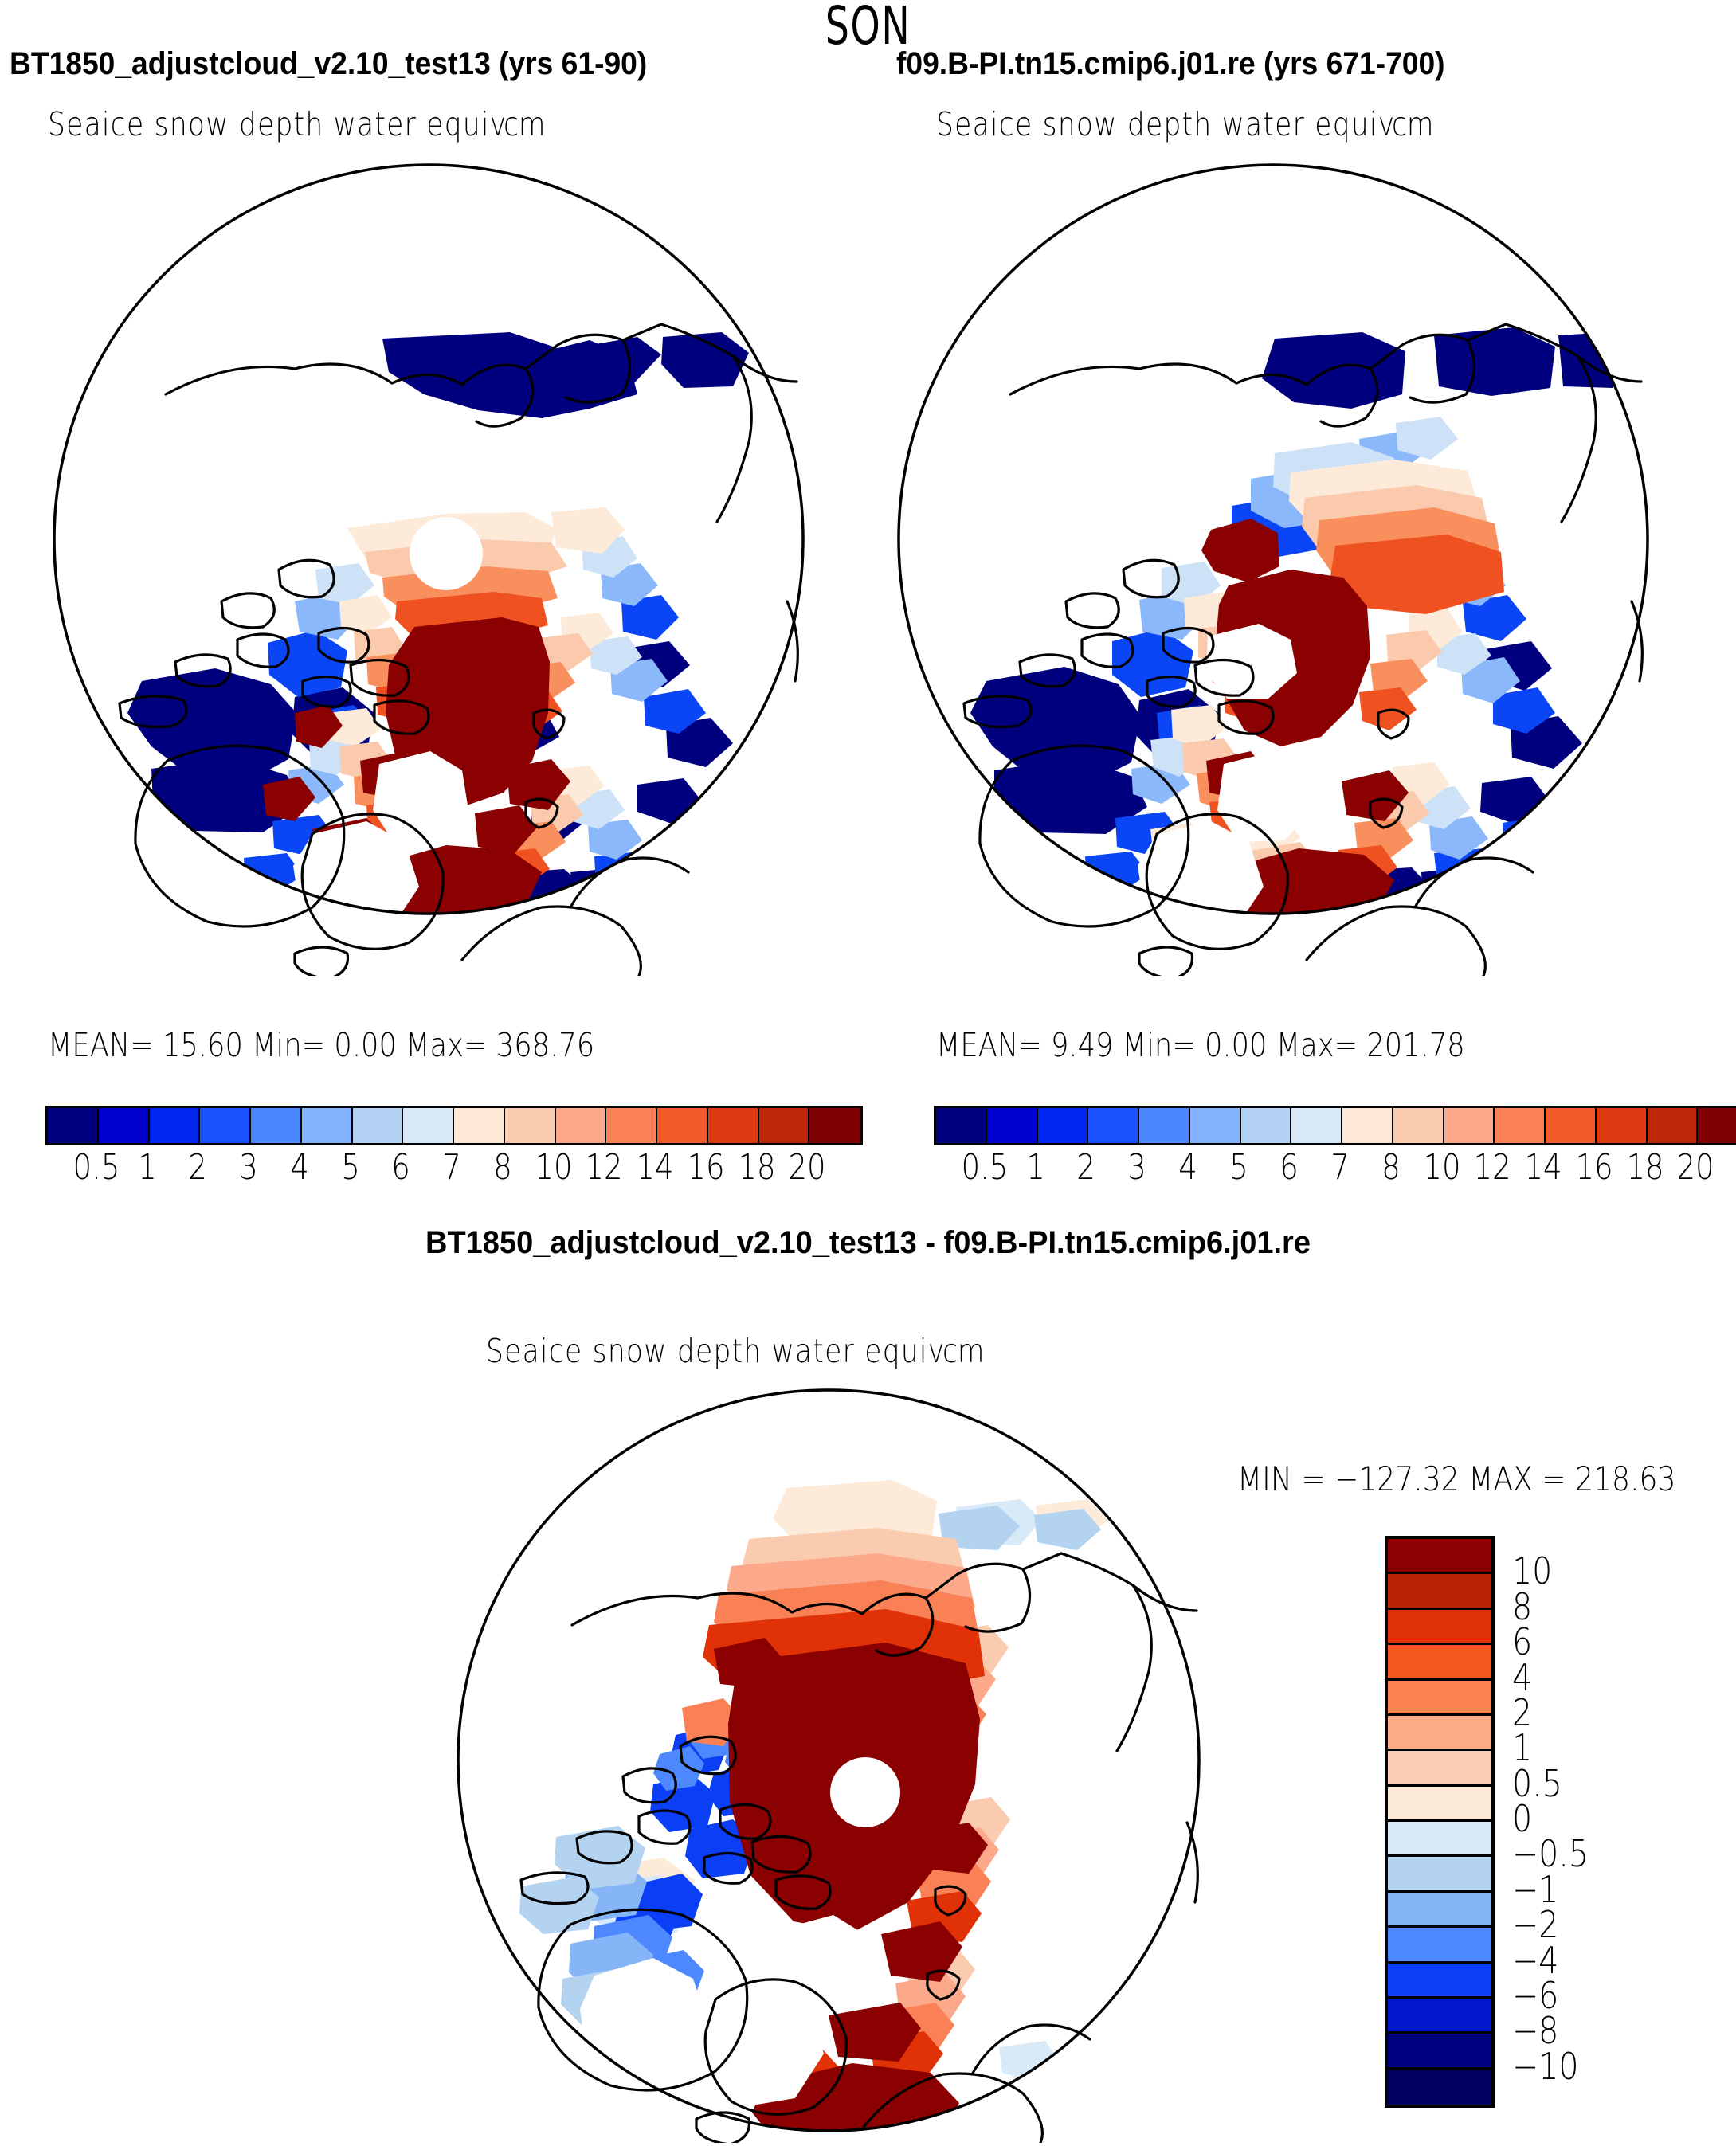 The width and height of the screenshot is (1736, 2146). What do you see at coordinates (868, 28) in the screenshot?
I see `figure-season-title: SON` at bounding box center [868, 28].